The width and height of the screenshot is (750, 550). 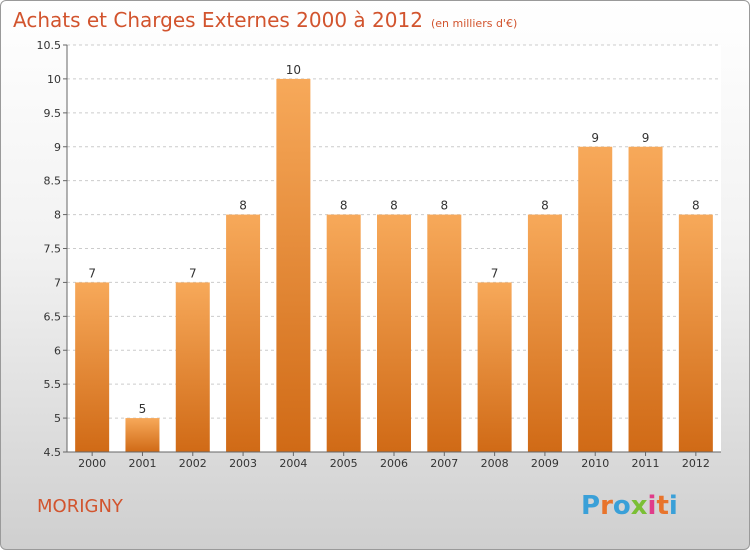 What do you see at coordinates (53, 384) in the screenshot?
I see `y-tick-label: 5.5` at bounding box center [53, 384].